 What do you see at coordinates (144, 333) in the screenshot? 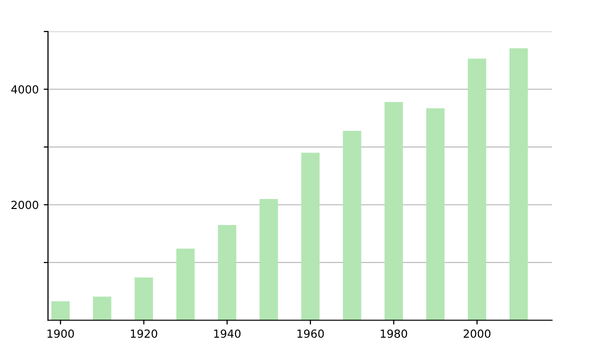
I see `x-tick-label: 1920` at bounding box center [144, 333].